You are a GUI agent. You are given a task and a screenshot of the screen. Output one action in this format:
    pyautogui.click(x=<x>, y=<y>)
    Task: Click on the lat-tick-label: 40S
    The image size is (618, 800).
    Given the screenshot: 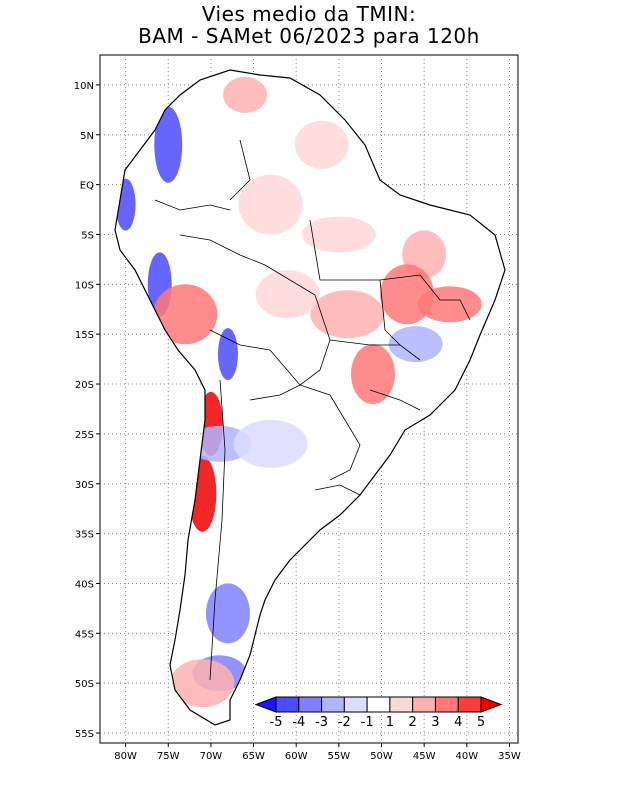 What is the action you would take?
    pyautogui.click(x=84, y=584)
    